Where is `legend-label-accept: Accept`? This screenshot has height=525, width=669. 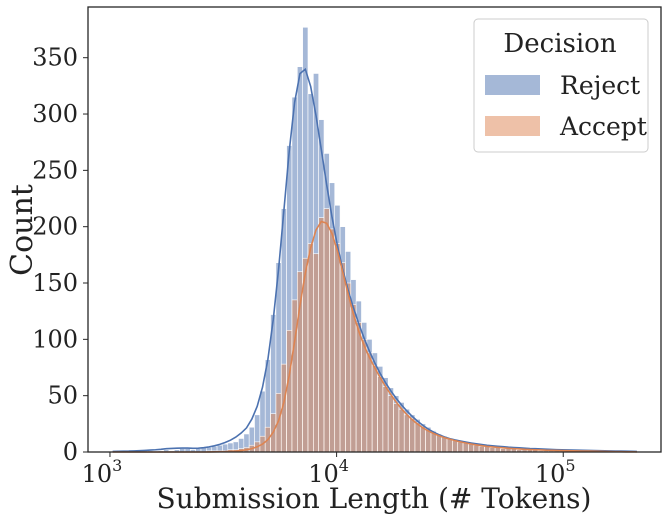 legend-label-accept: Accept is located at coordinates (603, 126).